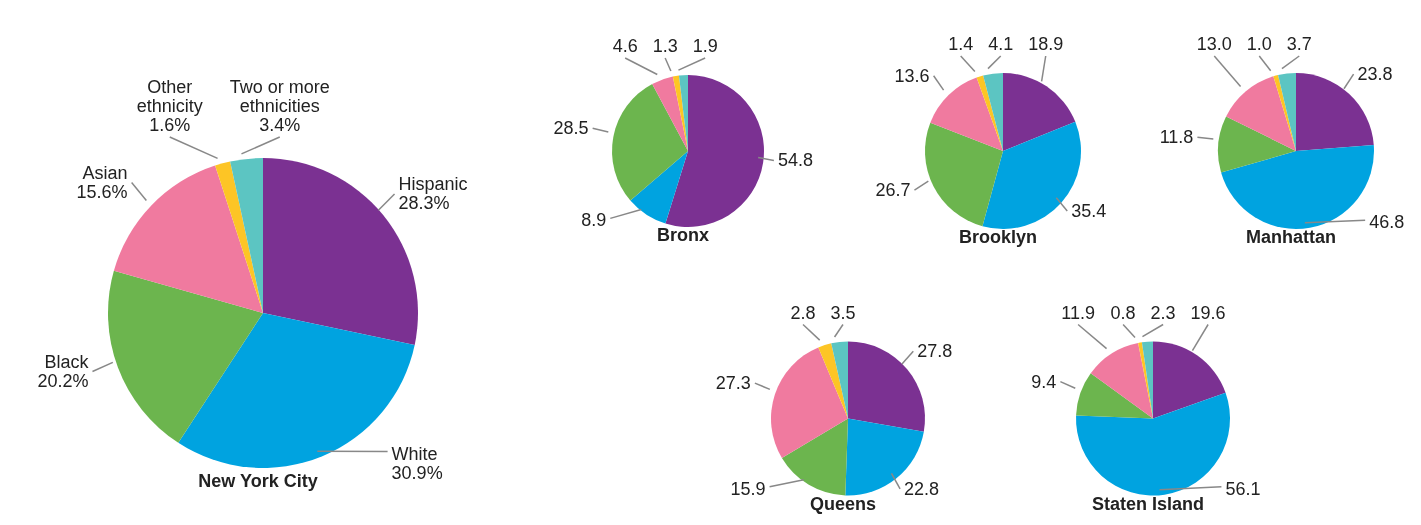 The width and height of the screenshot is (1421, 525). What do you see at coordinates (893, 190) in the screenshot?
I see `data-label: 26.7` at bounding box center [893, 190].